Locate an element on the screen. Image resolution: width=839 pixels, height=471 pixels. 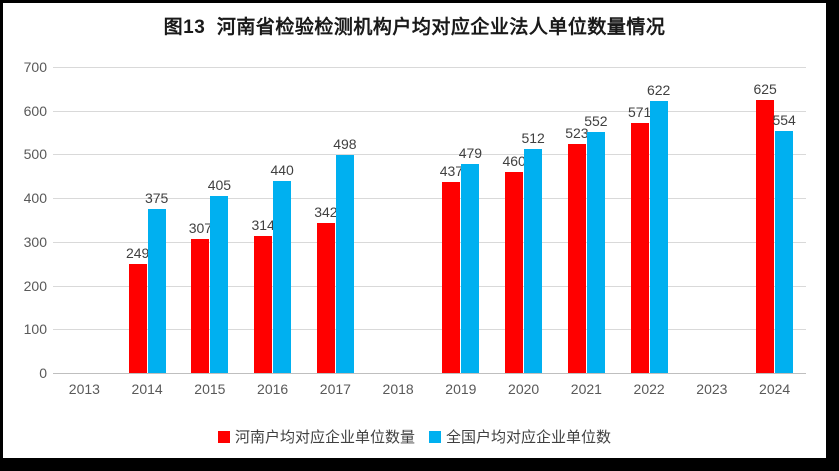
value-label-national-2016: 440 is located at coordinates (282, 169).